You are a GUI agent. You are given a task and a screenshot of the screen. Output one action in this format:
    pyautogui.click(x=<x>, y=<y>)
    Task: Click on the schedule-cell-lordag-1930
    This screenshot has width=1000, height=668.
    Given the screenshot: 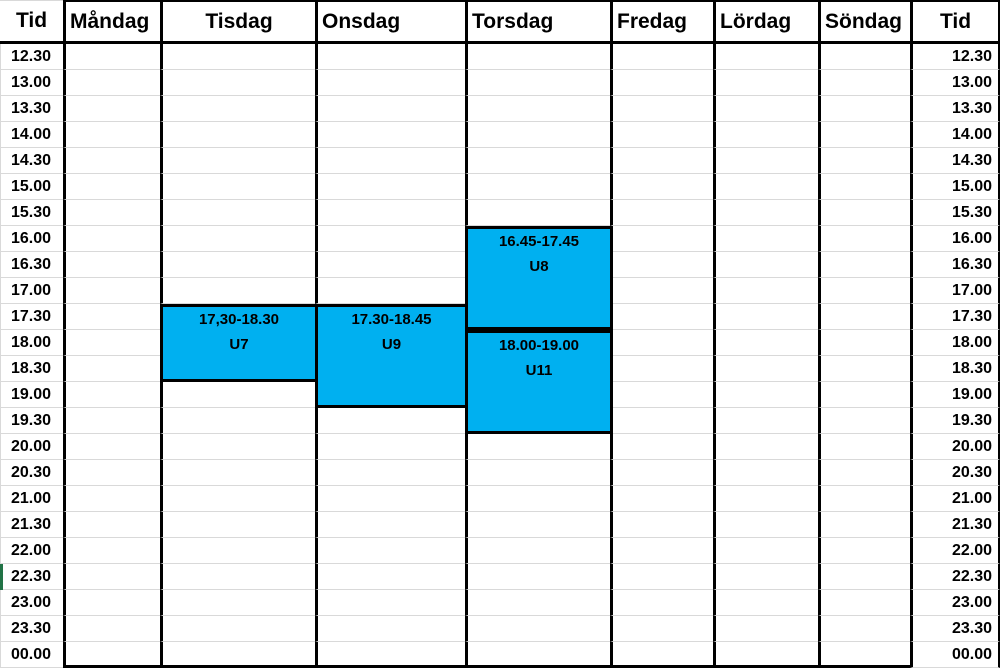 What is the action you would take?
    pyautogui.click(x=765, y=421)
    